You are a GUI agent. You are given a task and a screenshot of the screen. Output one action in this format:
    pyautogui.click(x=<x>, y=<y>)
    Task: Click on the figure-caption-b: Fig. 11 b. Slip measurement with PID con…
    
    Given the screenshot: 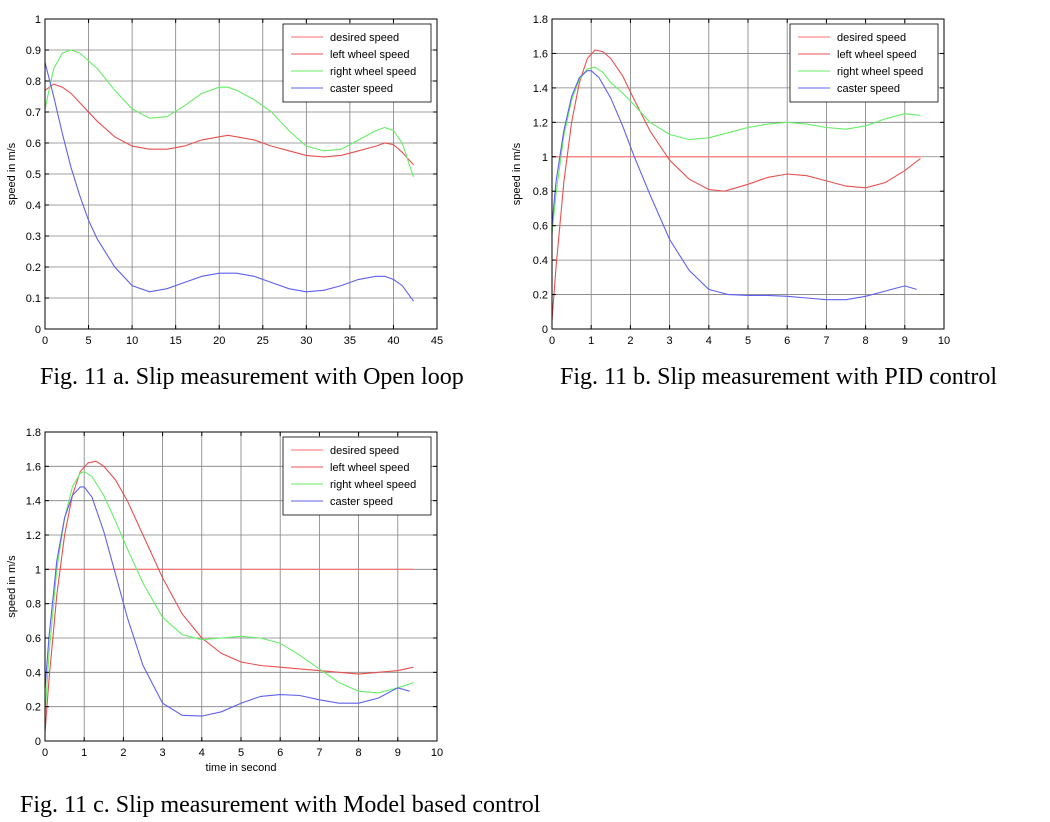 What is the action you would take?
    pyautogui.click(x=779, y=377)
    